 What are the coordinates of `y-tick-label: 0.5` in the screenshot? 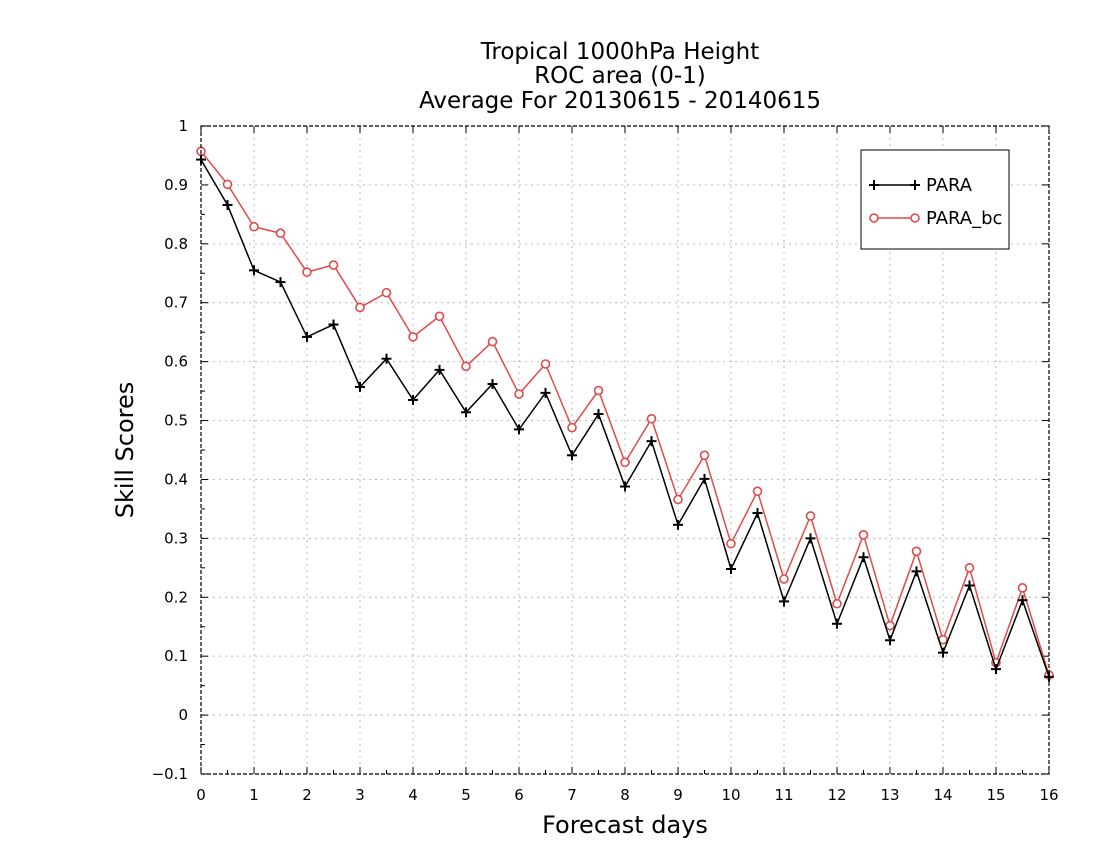 It's located at (176, 421).